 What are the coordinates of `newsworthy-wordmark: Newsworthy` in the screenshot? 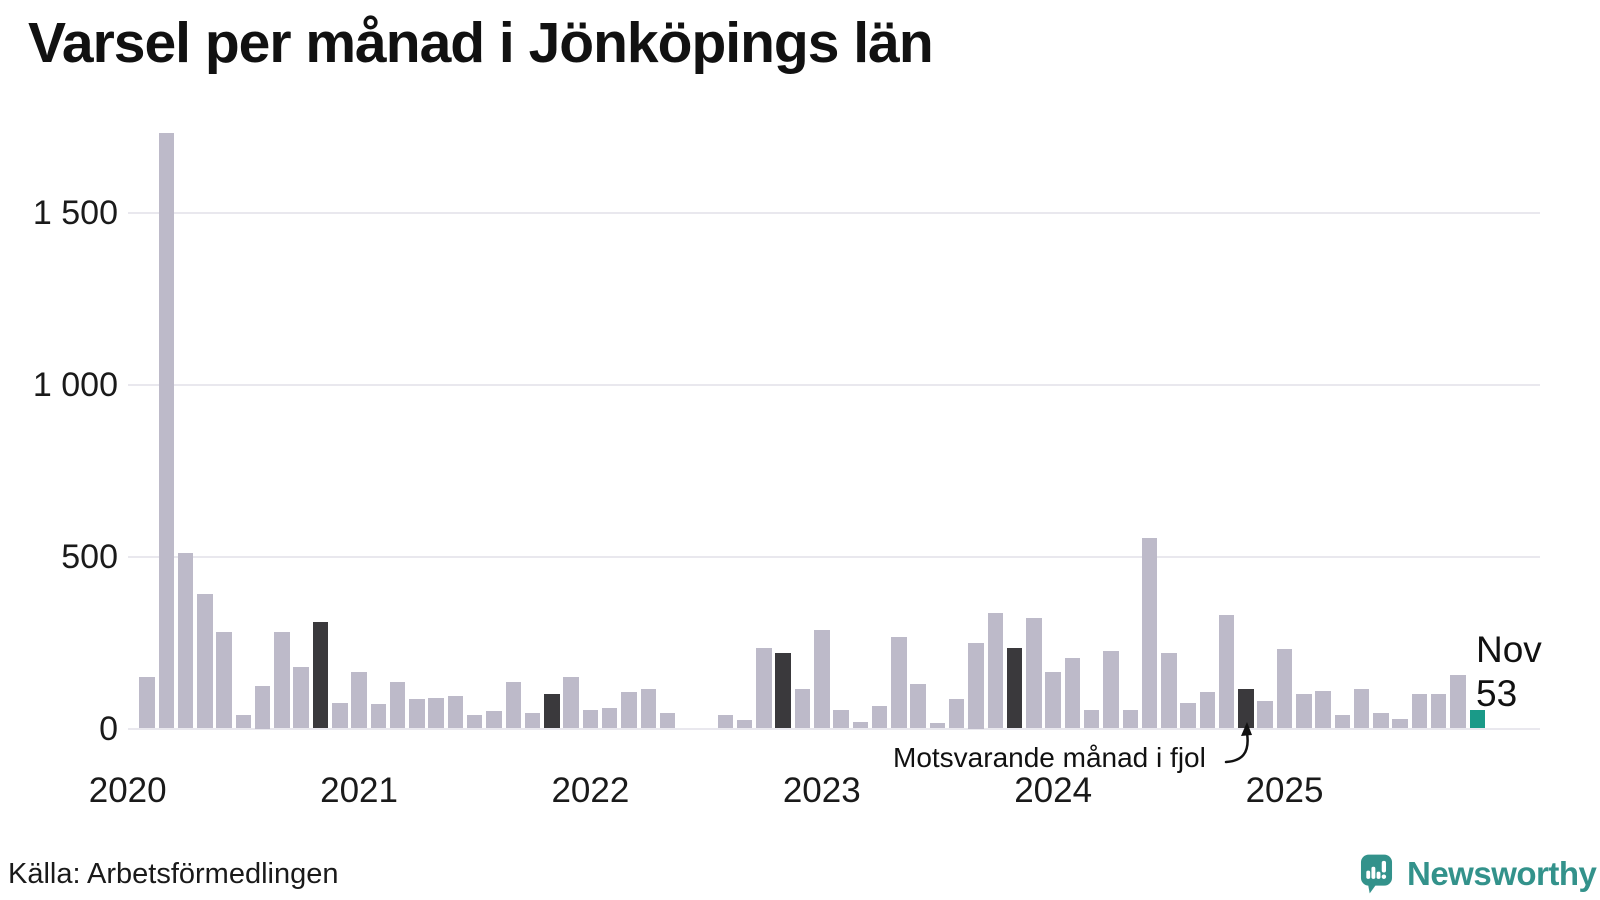 It's located at (1502, 873).